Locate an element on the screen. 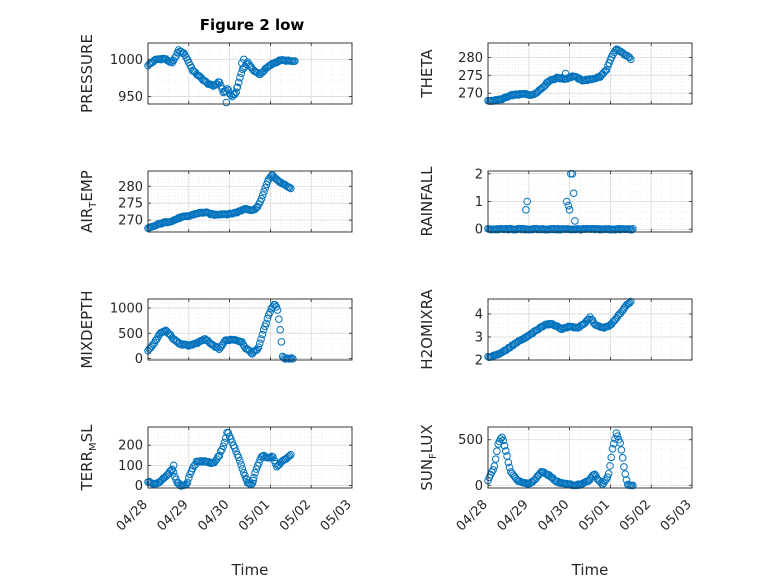 This screenshot has height=583, width=778. h2omixra-ylabel: H2OMIXRA is located at coordinates (427, 329).